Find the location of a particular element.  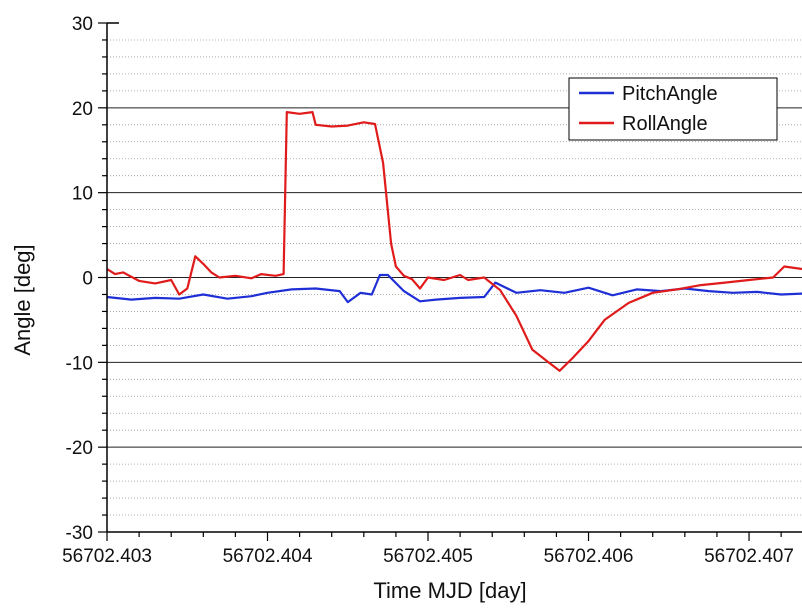

legend-label-roll: RollAngle is located at coordinates (665, 124).